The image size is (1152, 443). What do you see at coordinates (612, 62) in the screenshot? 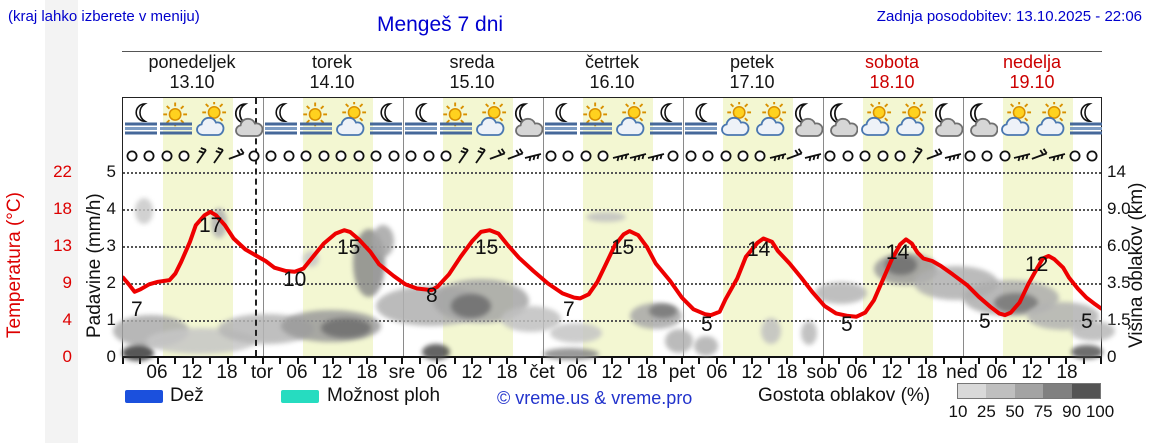
I see `day-header-name: četrtek` at bounding box center [612, 62].